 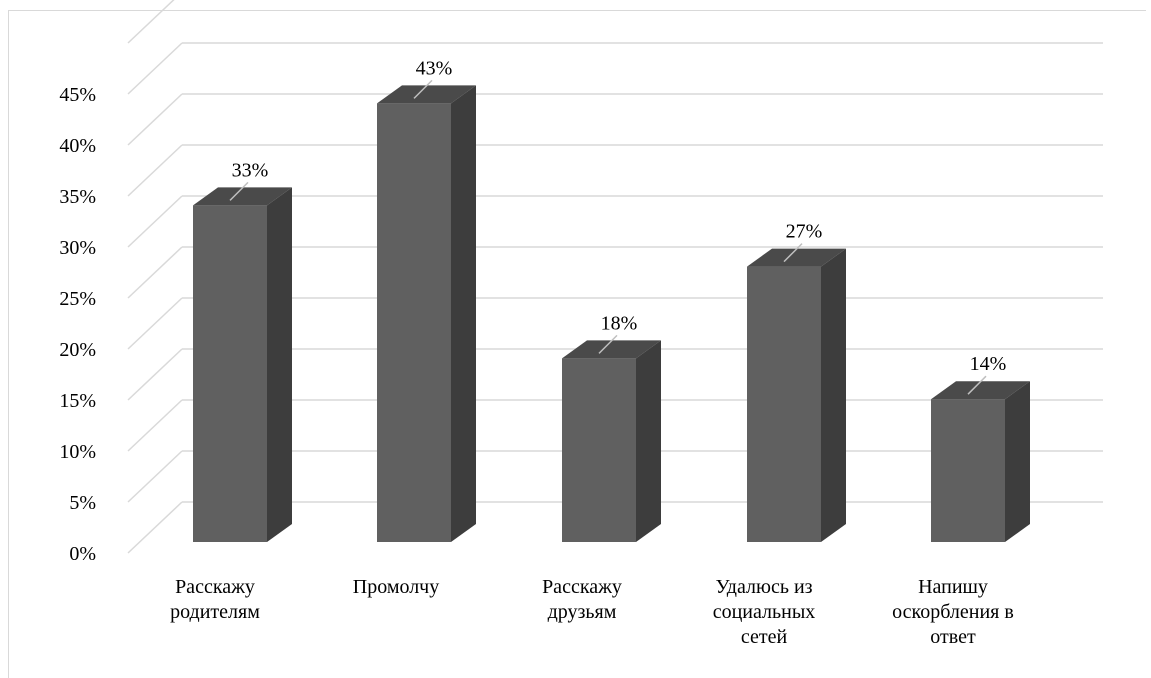 What do you see at coordinates (988, 364) in the screenshot?
I see `data-label: 14%` at bounding box center [988, 364].